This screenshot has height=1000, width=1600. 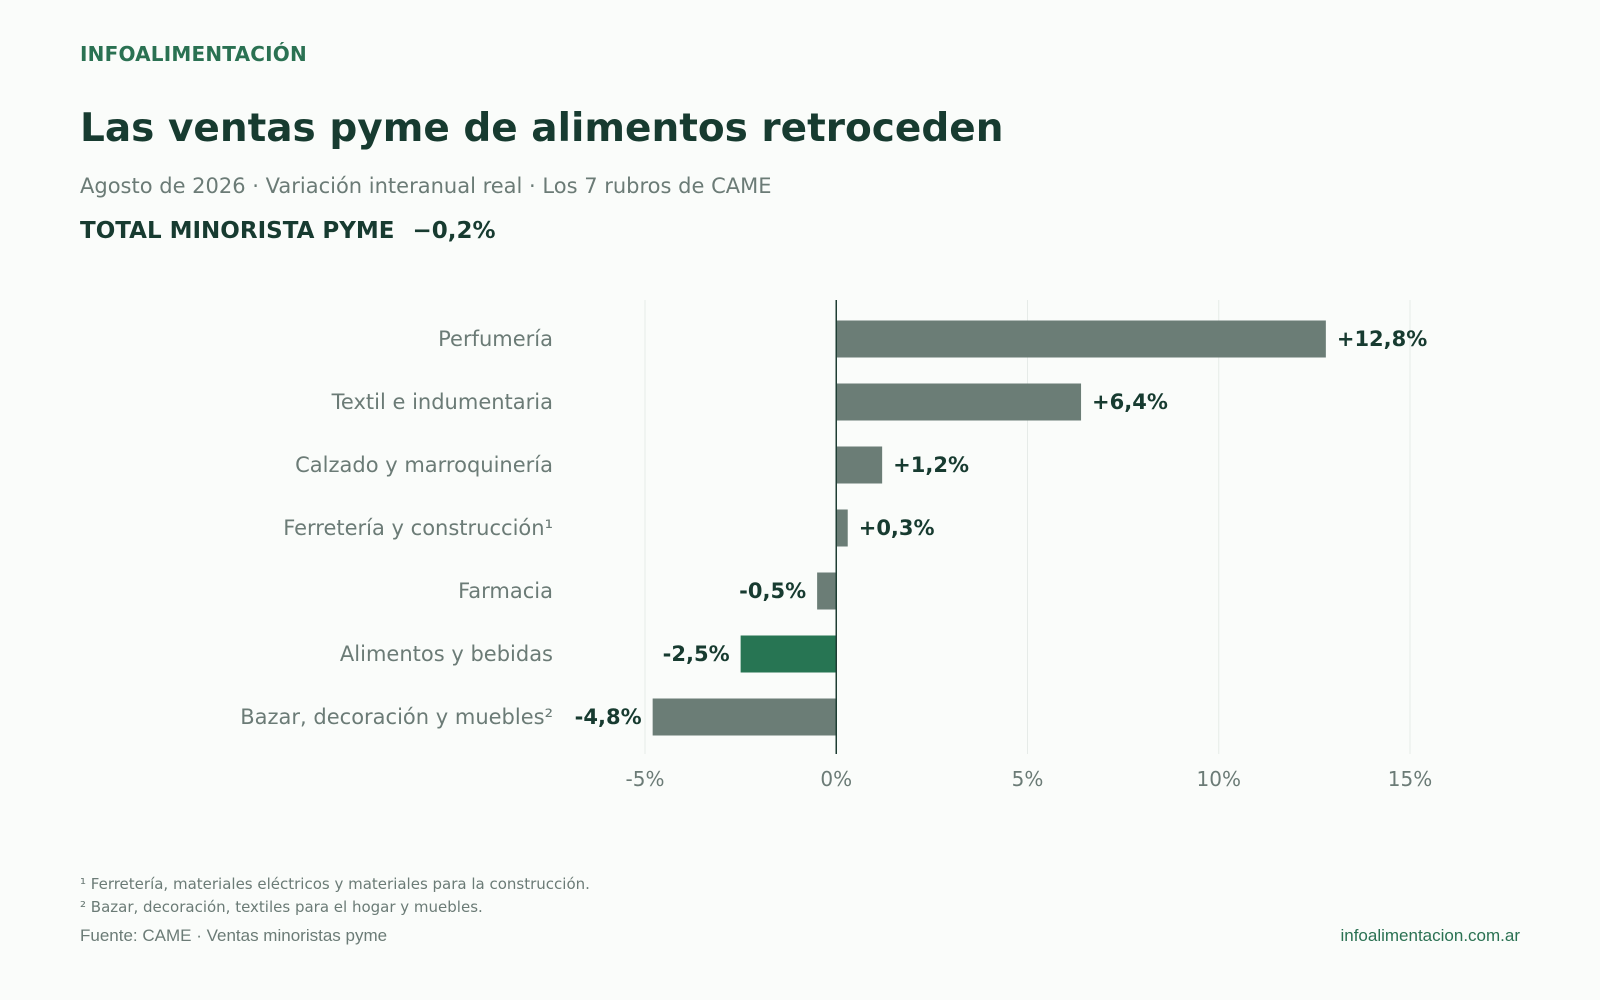 I want to click on data-label: +6,4%, so click(x=1130, y=402).